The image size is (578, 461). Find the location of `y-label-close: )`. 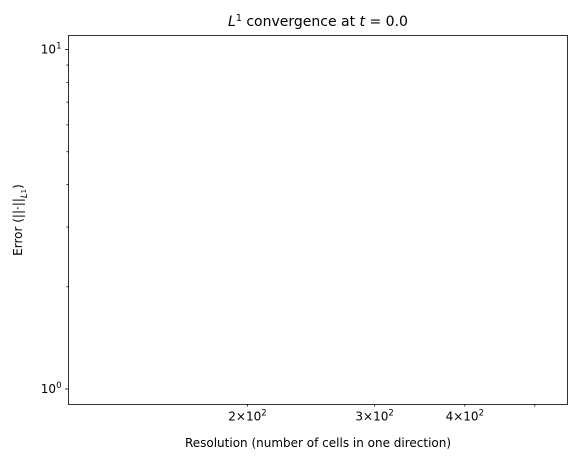

y-label-close: ) is located at coordinates (18, 186).